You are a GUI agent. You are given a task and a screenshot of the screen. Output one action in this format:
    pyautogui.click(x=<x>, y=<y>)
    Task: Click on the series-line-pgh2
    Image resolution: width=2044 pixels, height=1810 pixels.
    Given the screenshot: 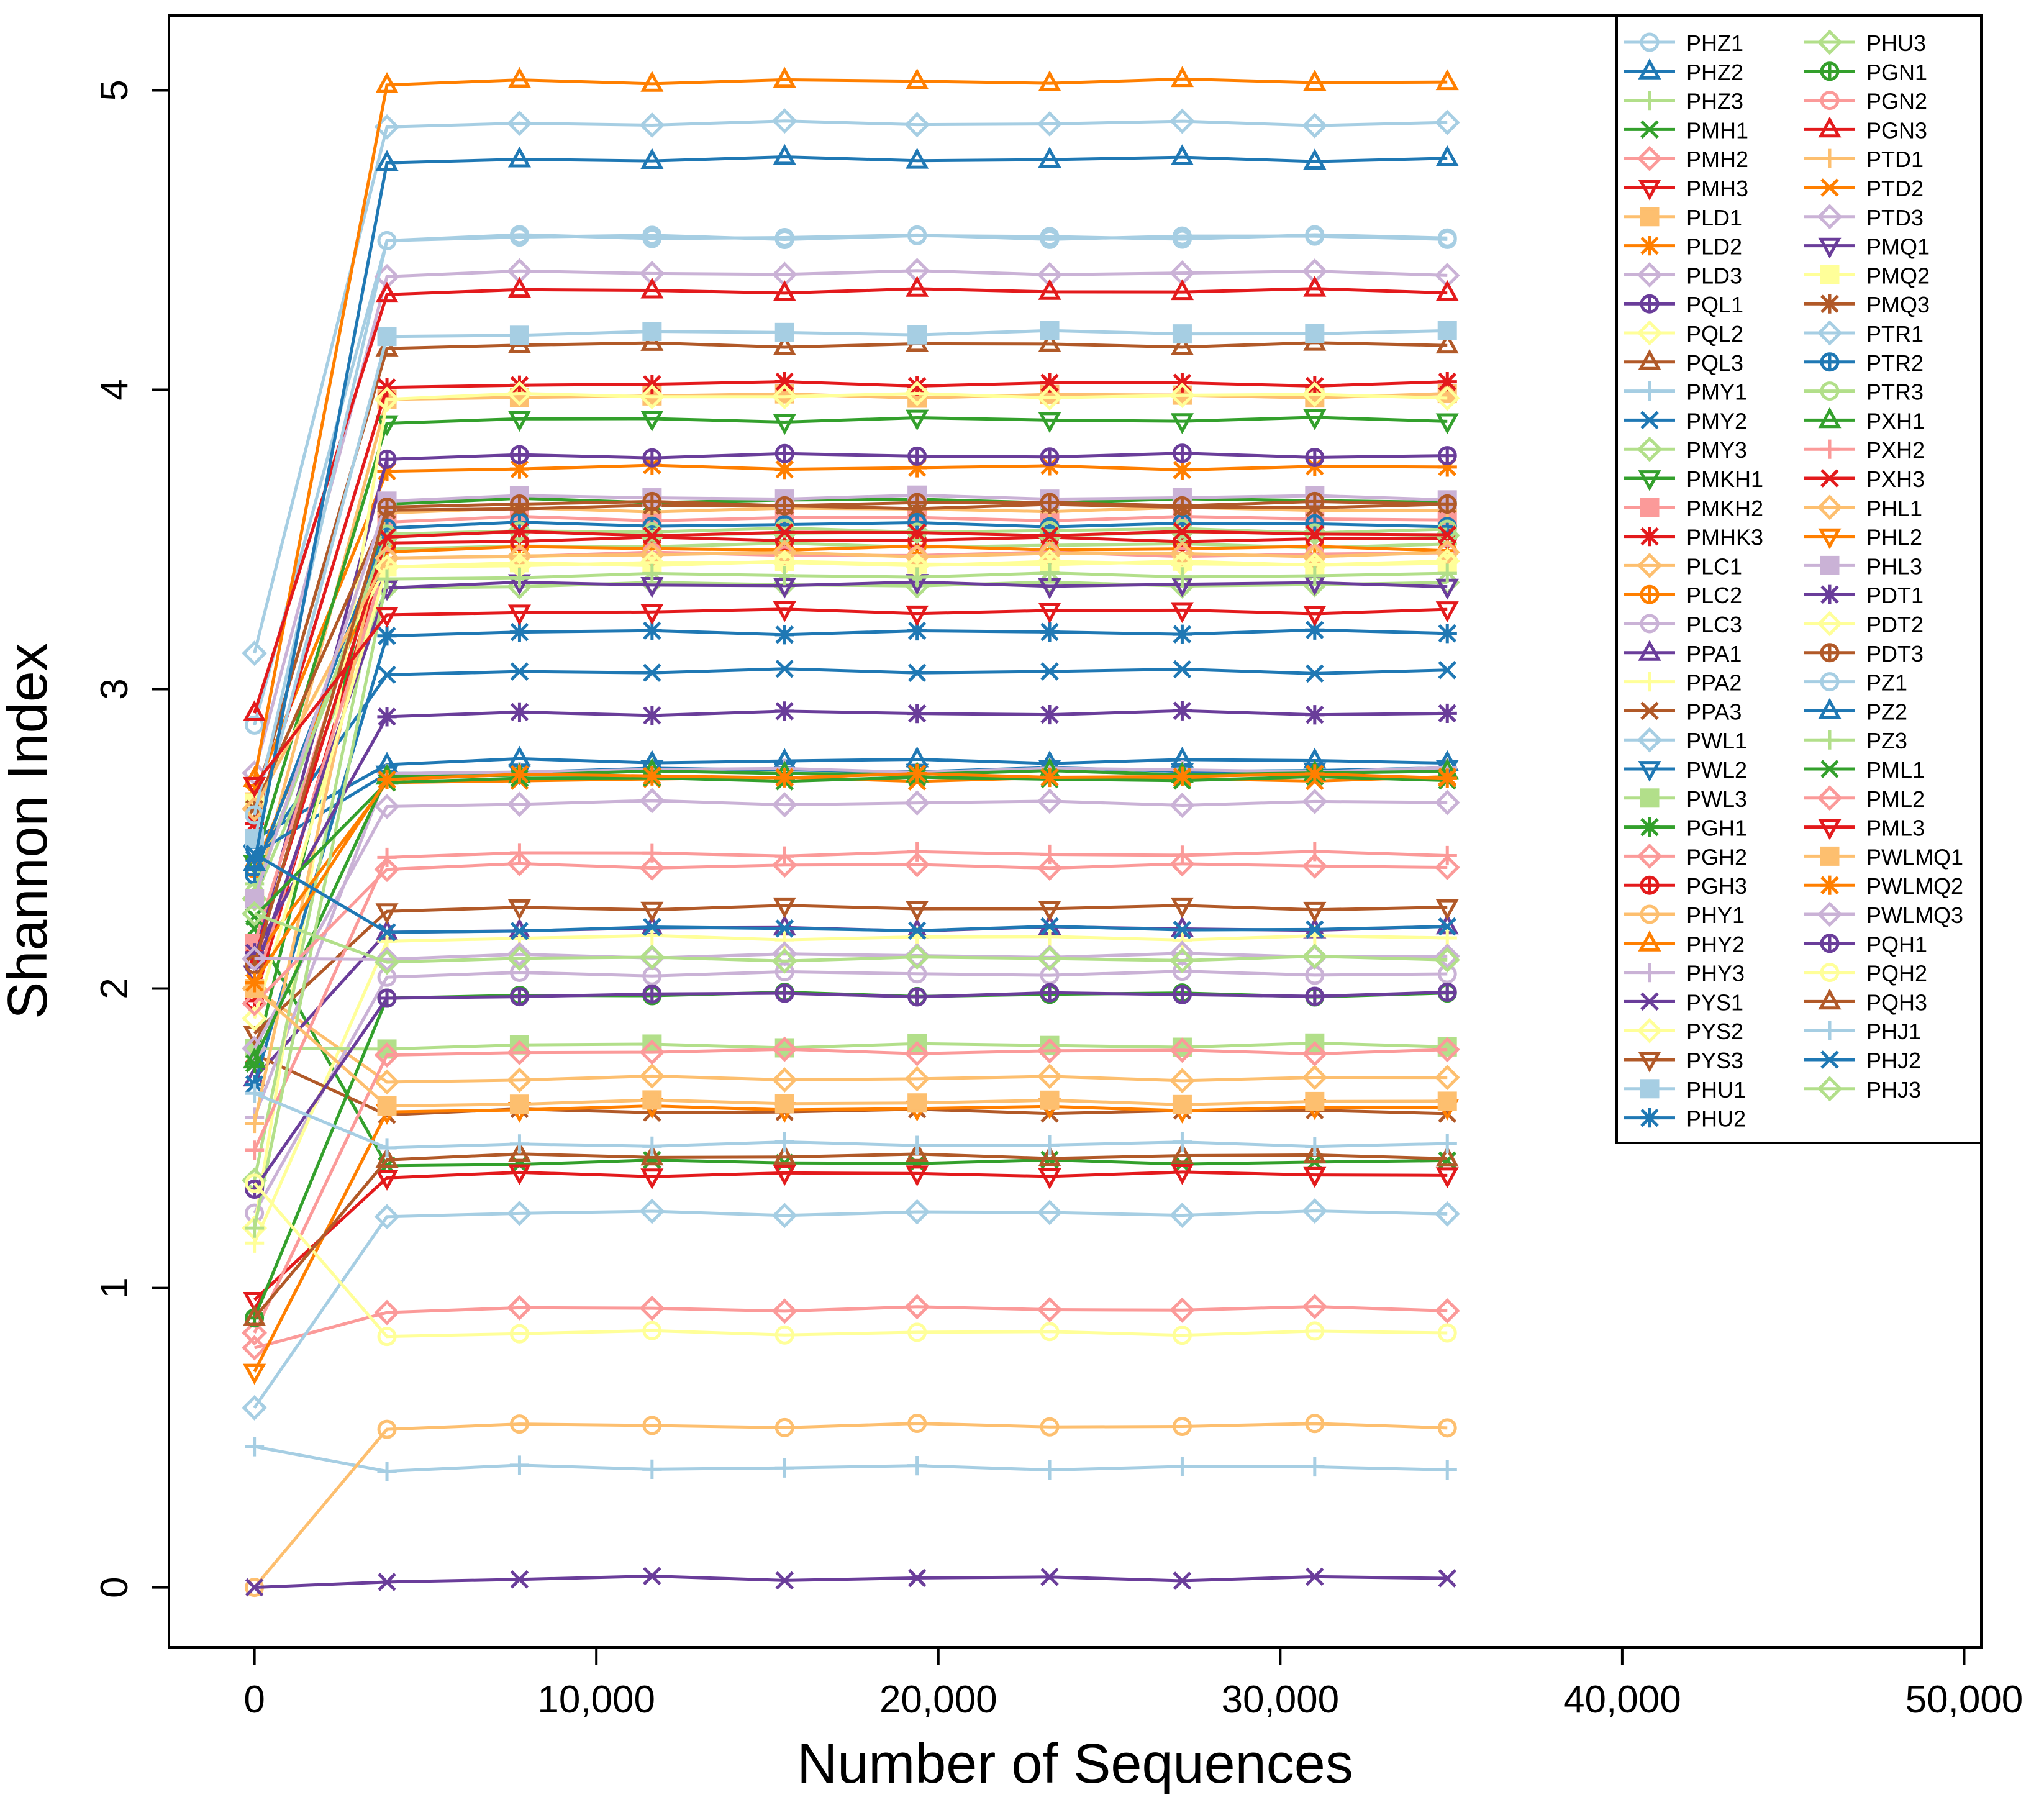 What is the action you would take?
    pyautogui.click(x=850, y=1190)
    